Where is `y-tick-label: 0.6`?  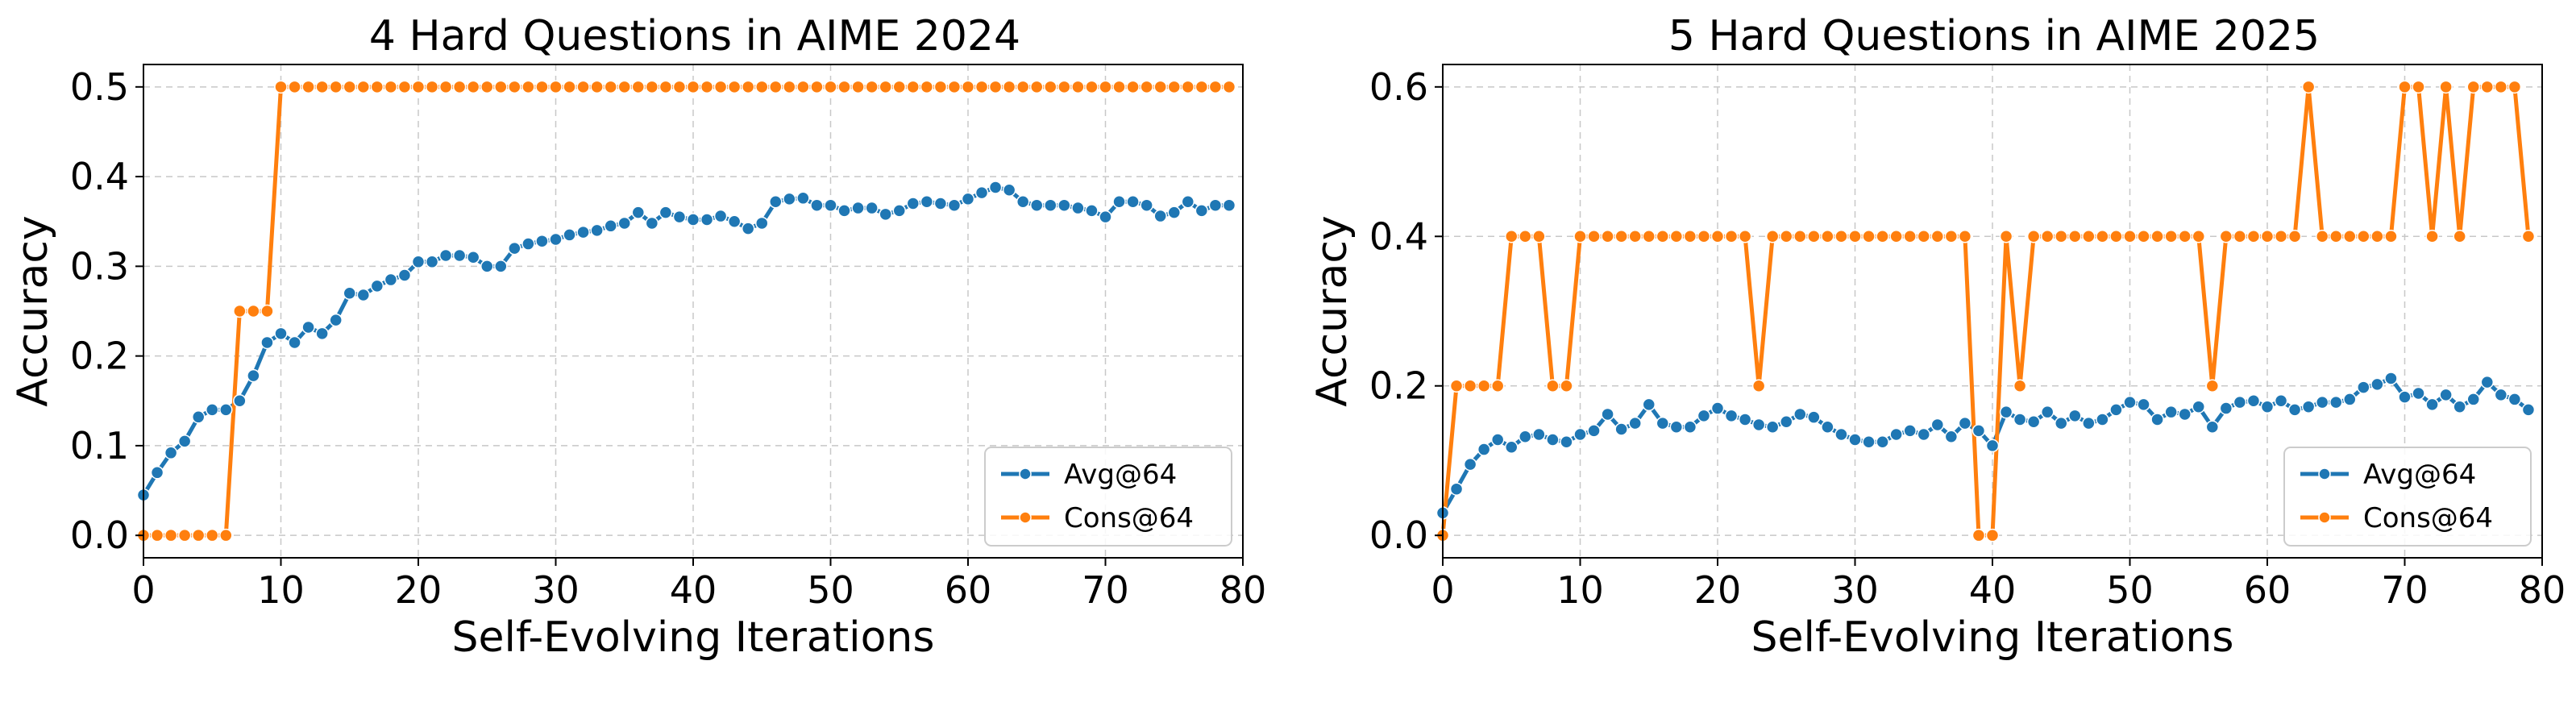
y-tick-label: 0.6 is located at coordinates (1398, 87).